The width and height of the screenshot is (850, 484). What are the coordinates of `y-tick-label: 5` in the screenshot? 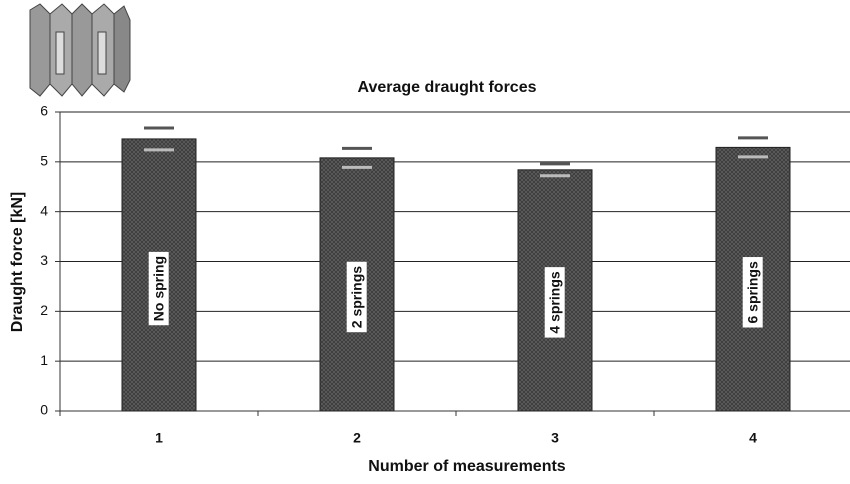 It's located at (44, 161).